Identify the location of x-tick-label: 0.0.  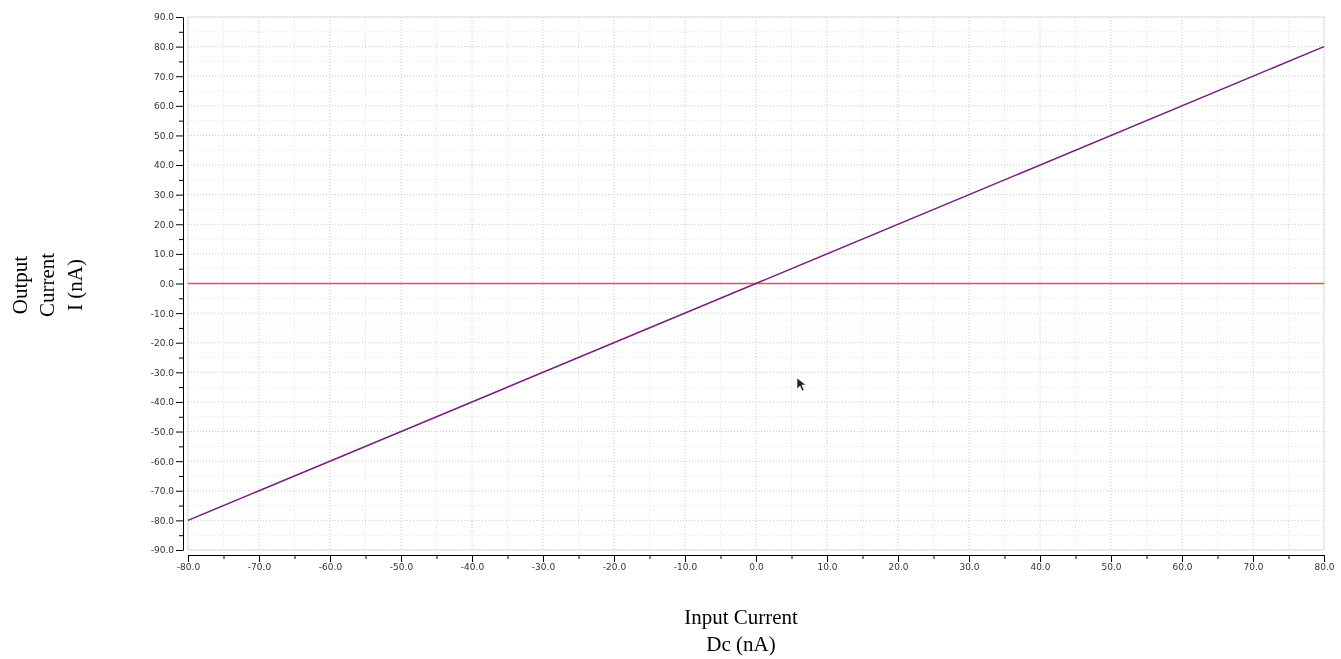
(756, 567).